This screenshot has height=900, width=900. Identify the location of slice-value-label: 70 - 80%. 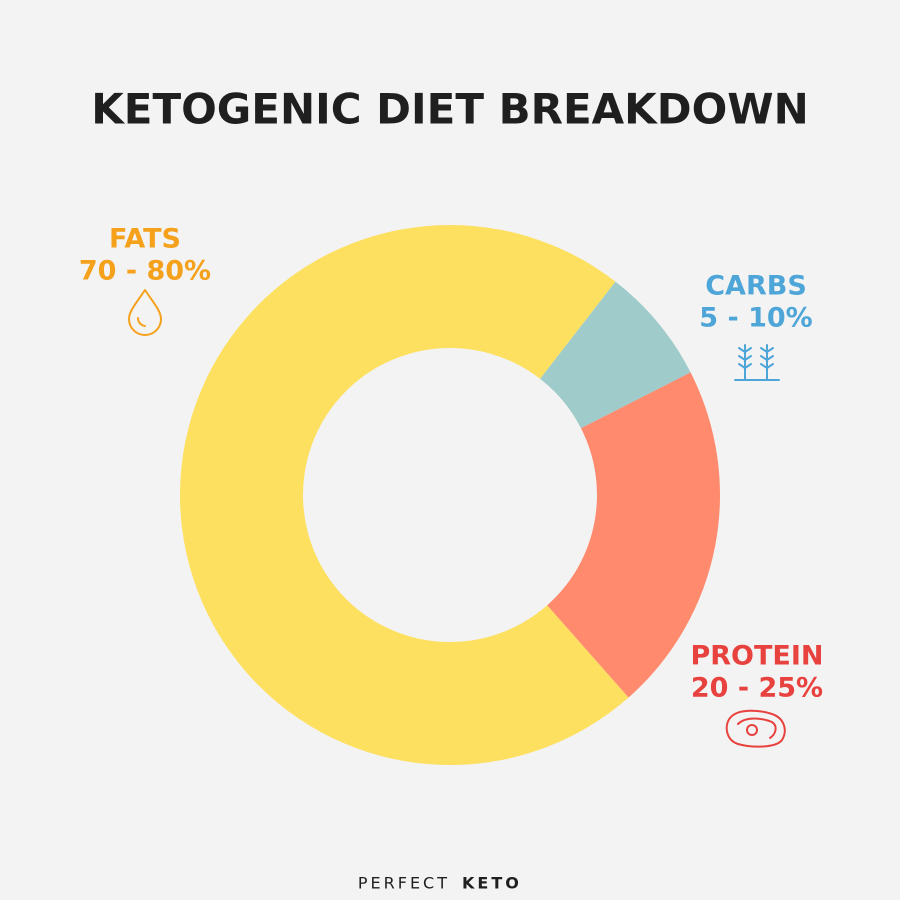
(145, 271).